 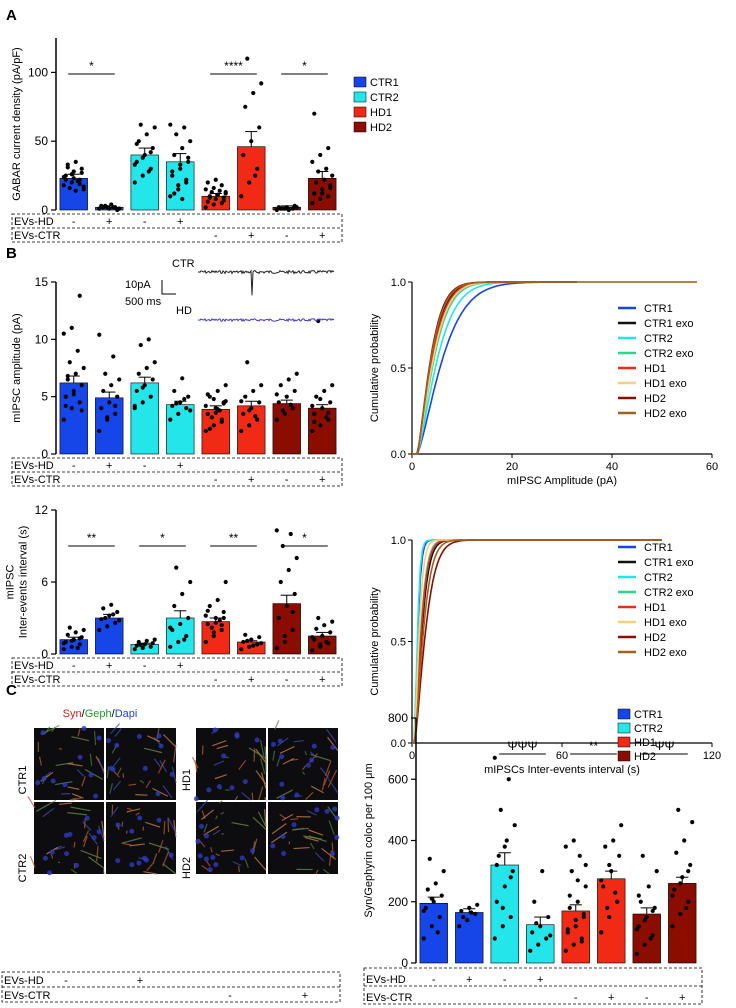 What do you see at coordinates (384, 98) in the screenshot?
I see `legend-label: CTR2` at bounding box center [384, 98].